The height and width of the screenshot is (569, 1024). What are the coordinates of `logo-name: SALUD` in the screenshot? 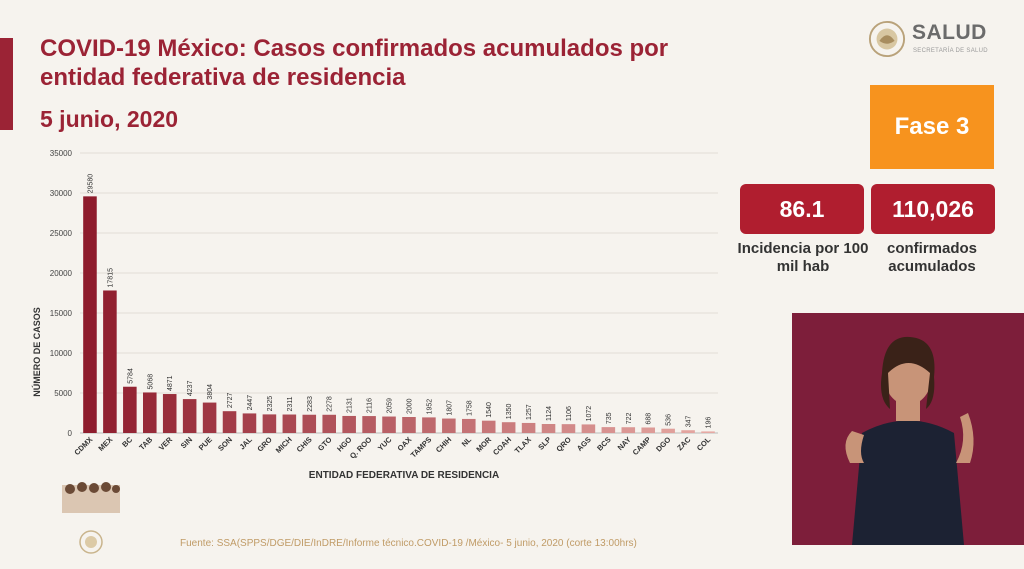 It's located at (949, 32).